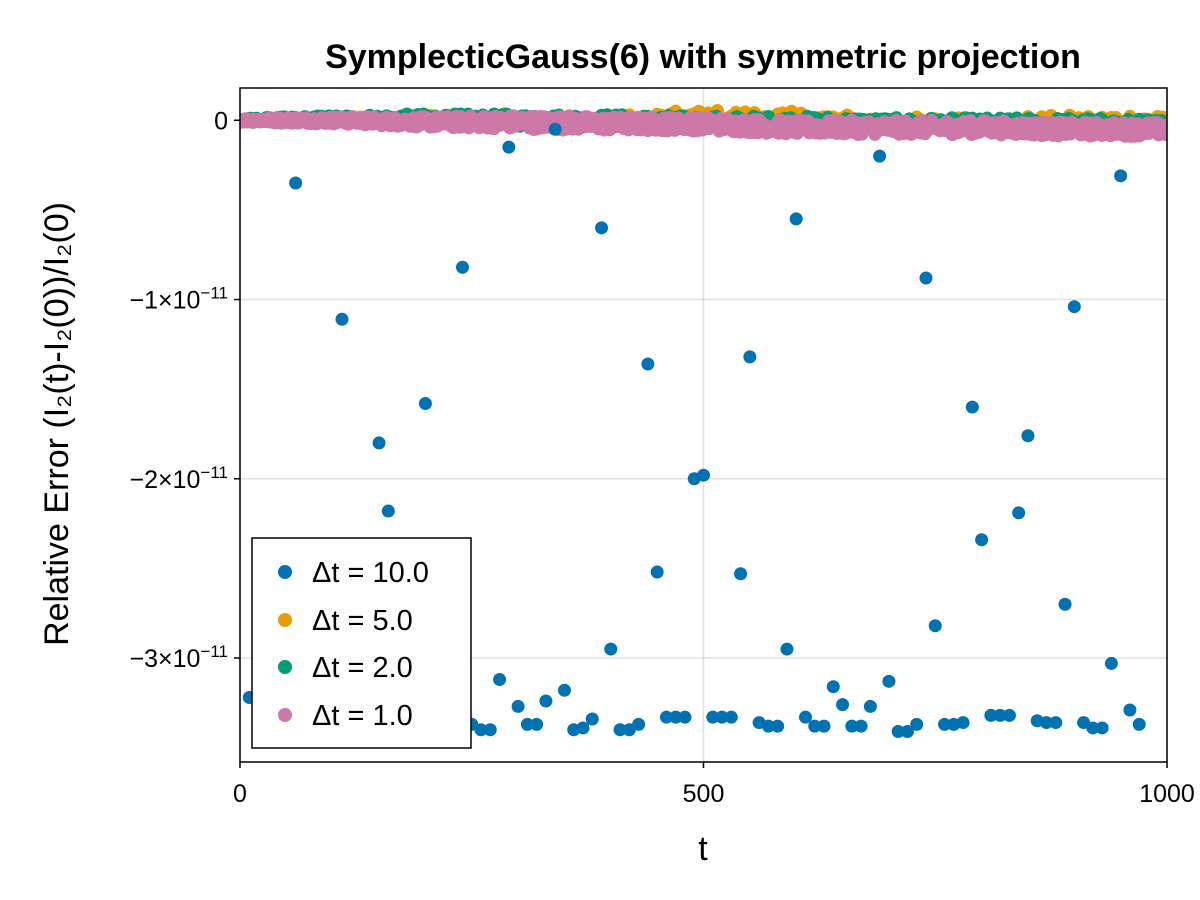 This screenshot has width=1200, height=900. What do you see at coordinates (221, 121) in the screenshot?
I see `y-tick-label: 0` at bounding box center [221, 121].